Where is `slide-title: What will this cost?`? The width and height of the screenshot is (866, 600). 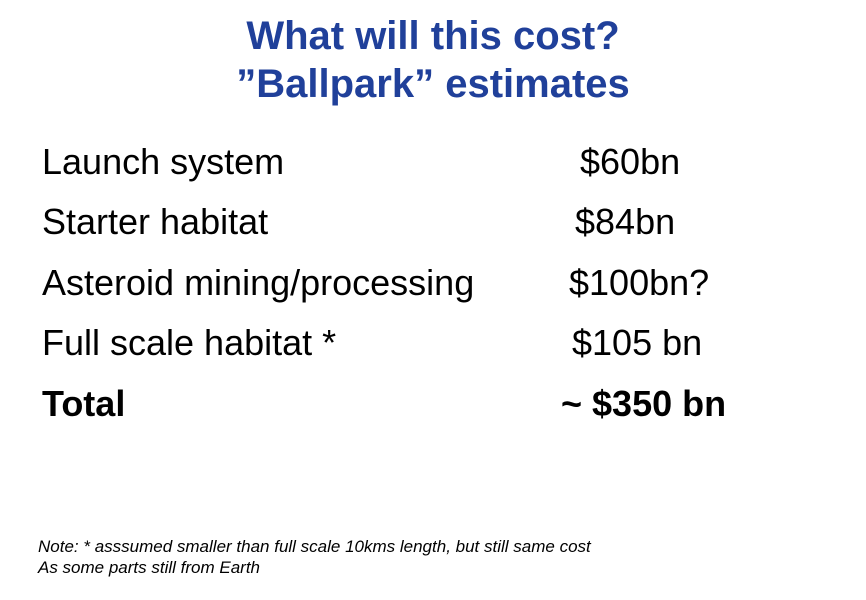
slide-title: What will this cost? is located at coordinates (433, 36).